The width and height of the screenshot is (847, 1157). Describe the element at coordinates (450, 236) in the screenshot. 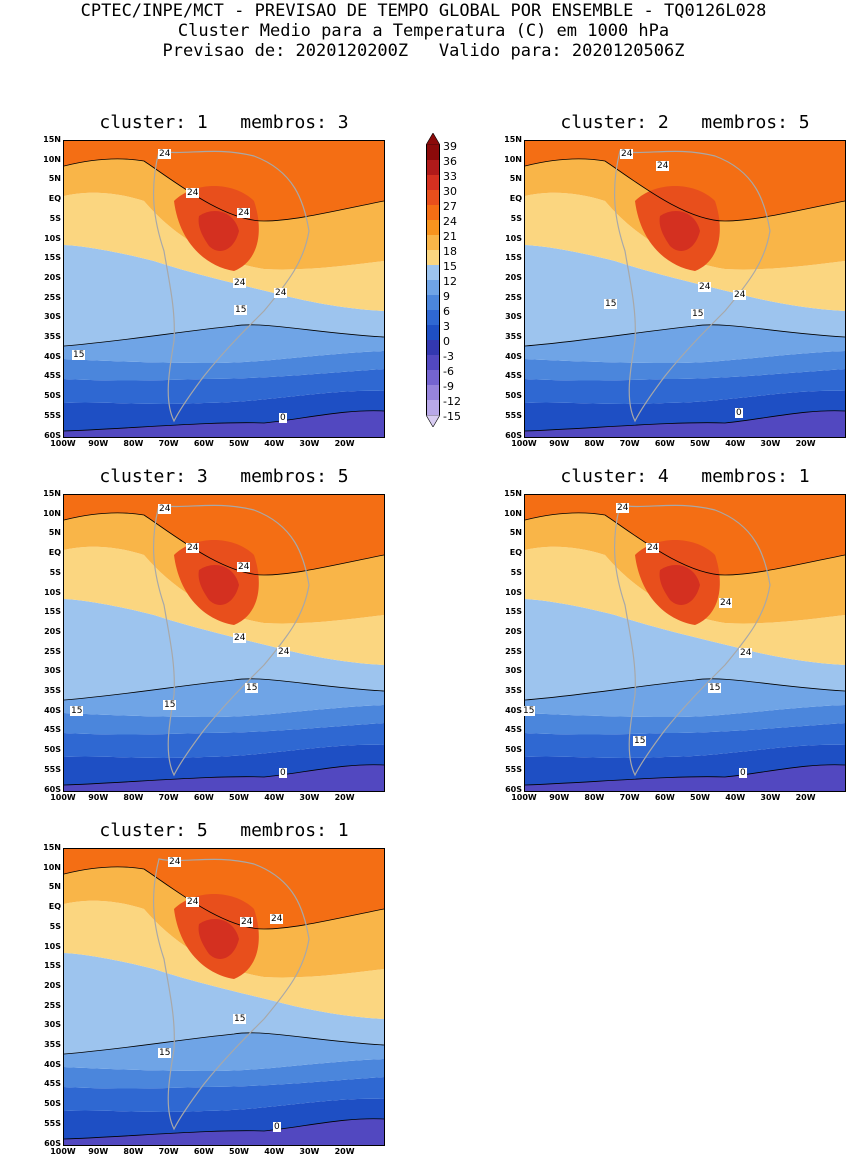

I see `colorbar-level-label: 21` at that location.